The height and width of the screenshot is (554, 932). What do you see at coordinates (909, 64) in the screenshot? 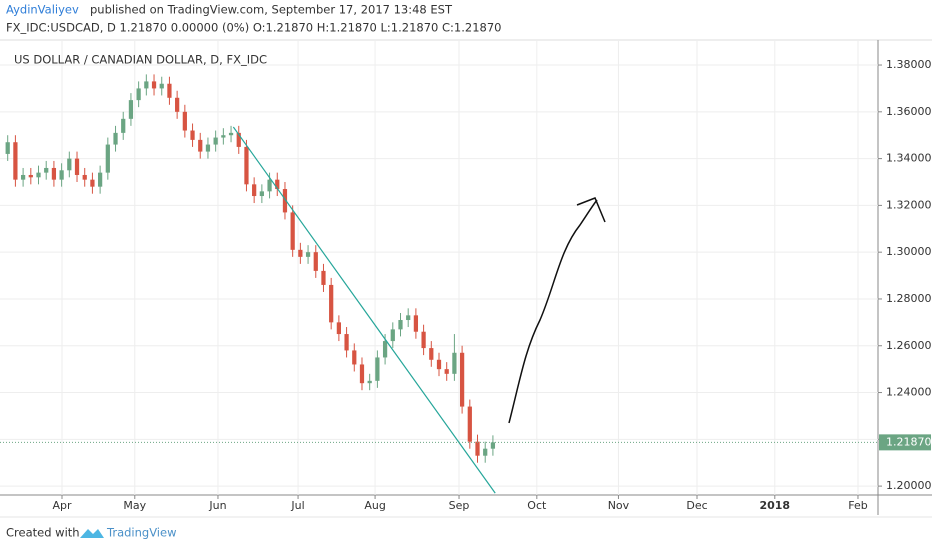
I see `y-tick-label: 1.38000` at bounding box center [909, 64].